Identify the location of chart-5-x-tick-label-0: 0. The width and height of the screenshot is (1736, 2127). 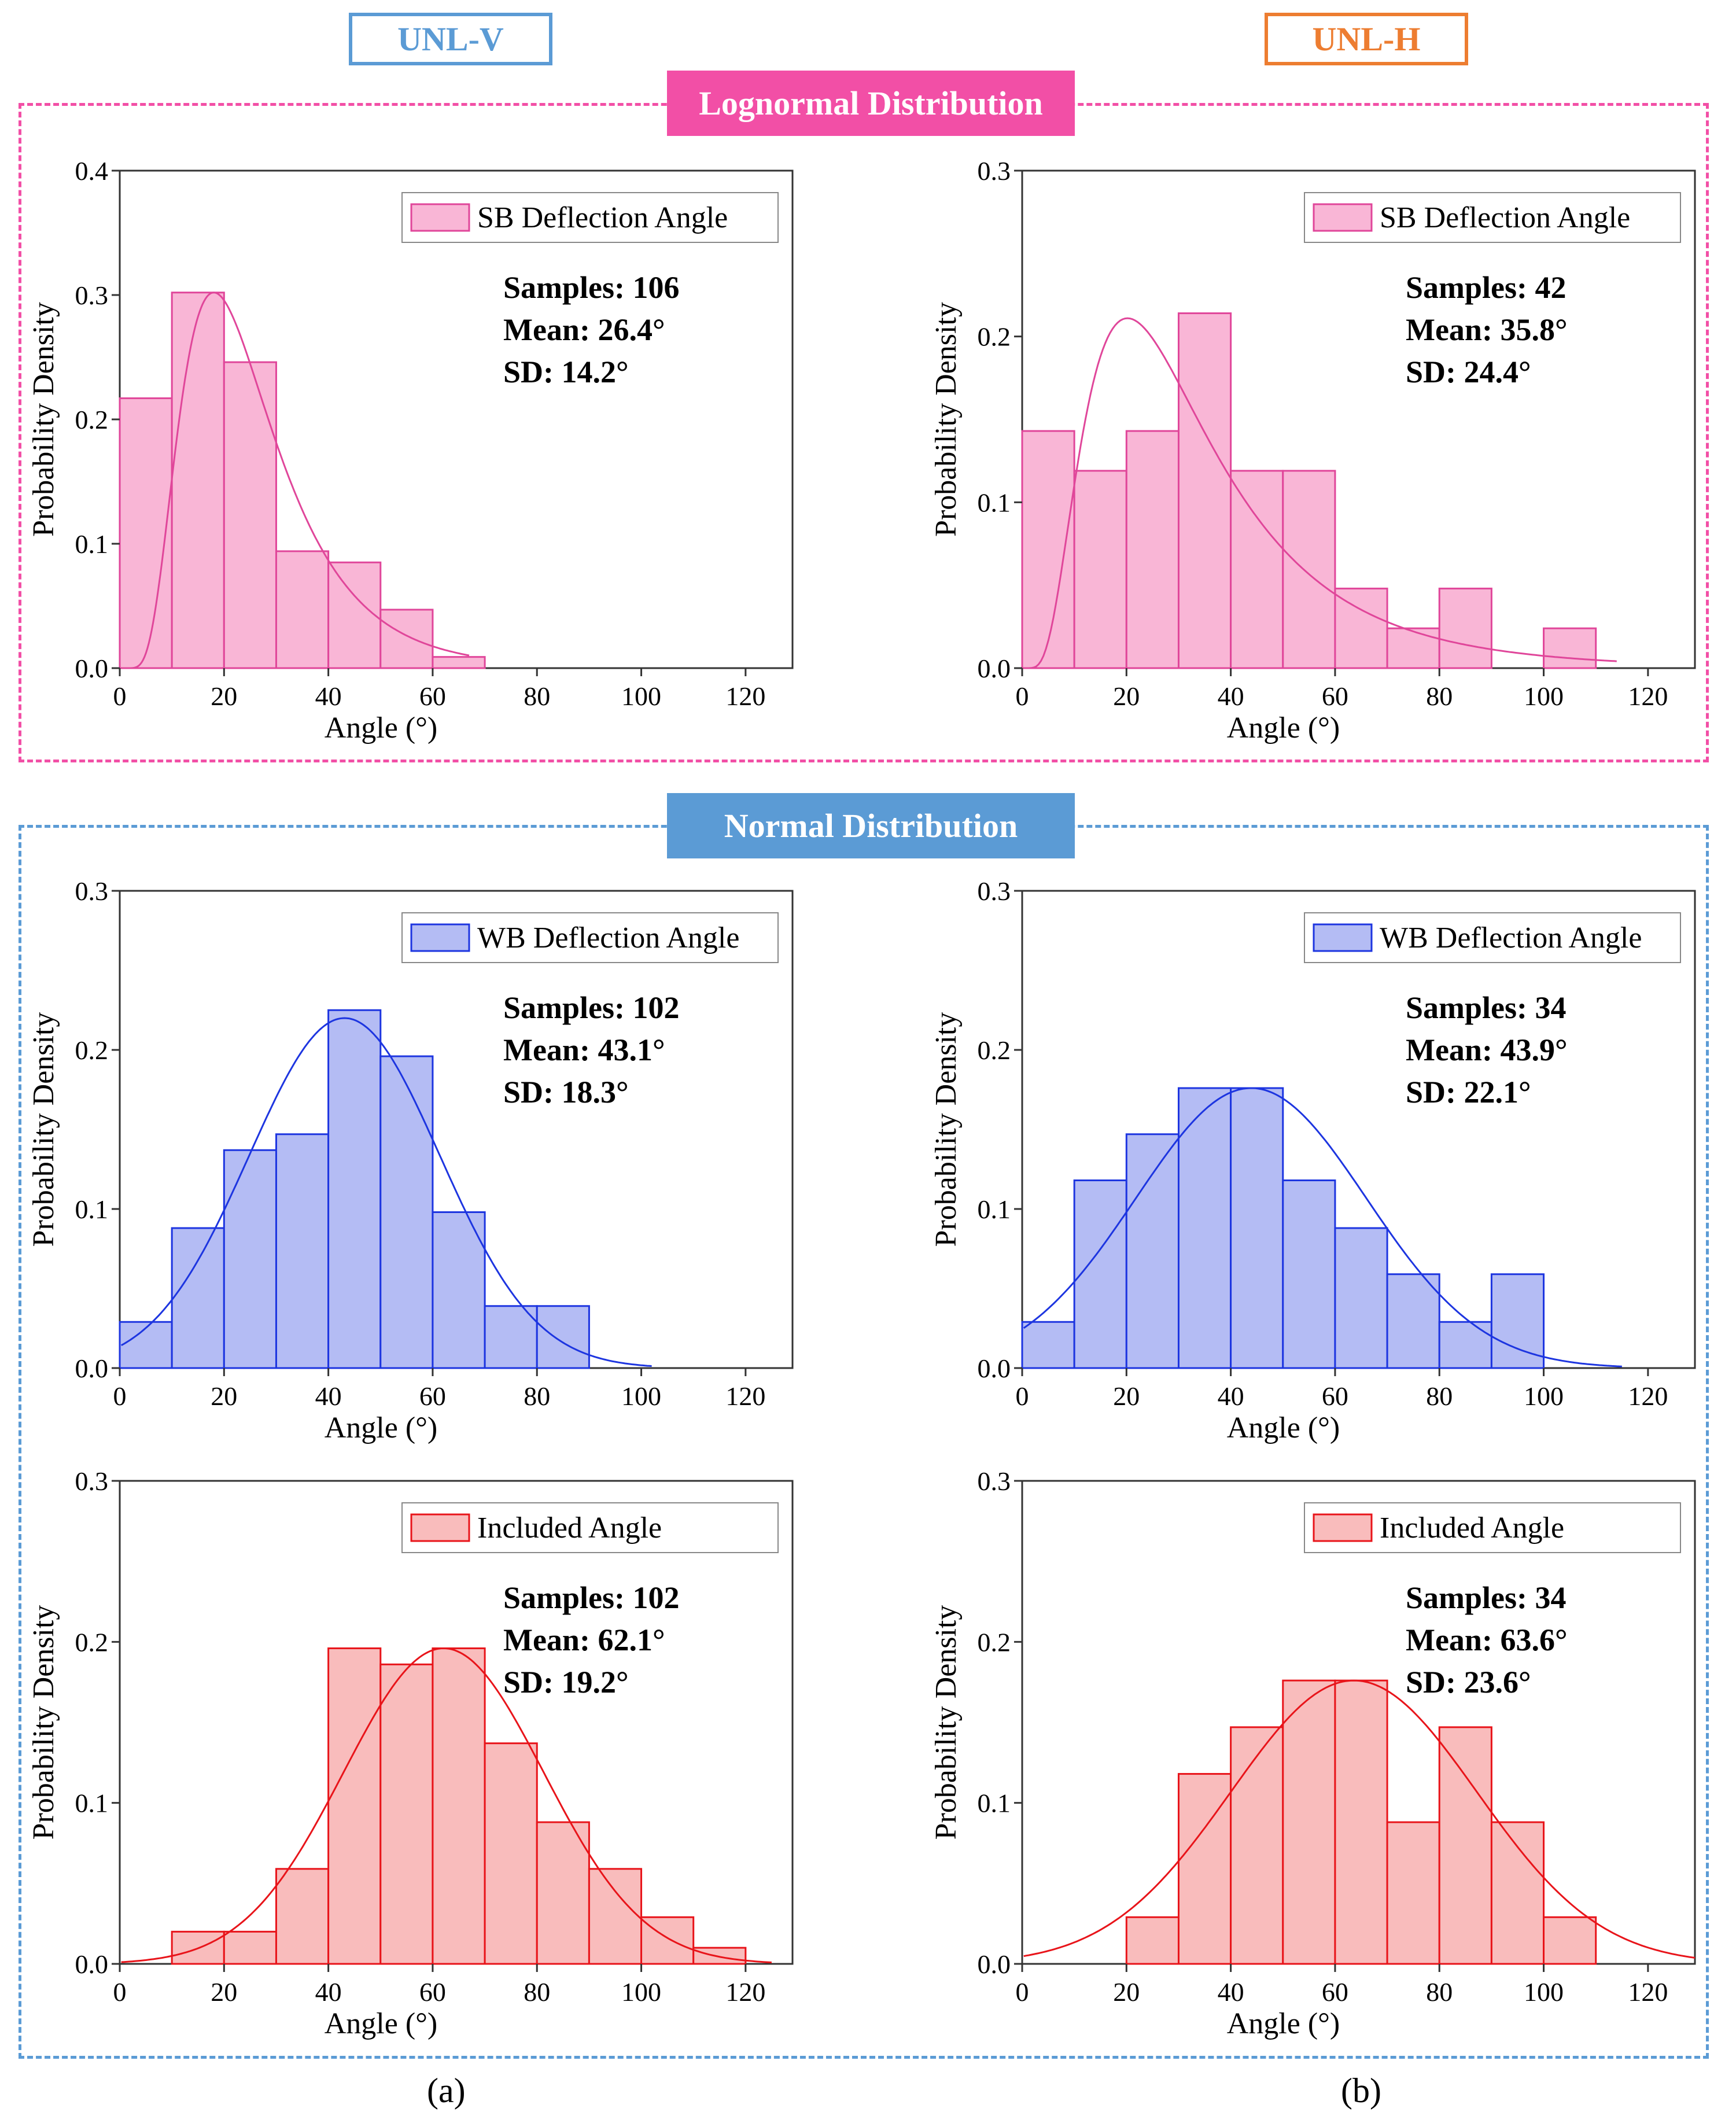
(1022, 1992).